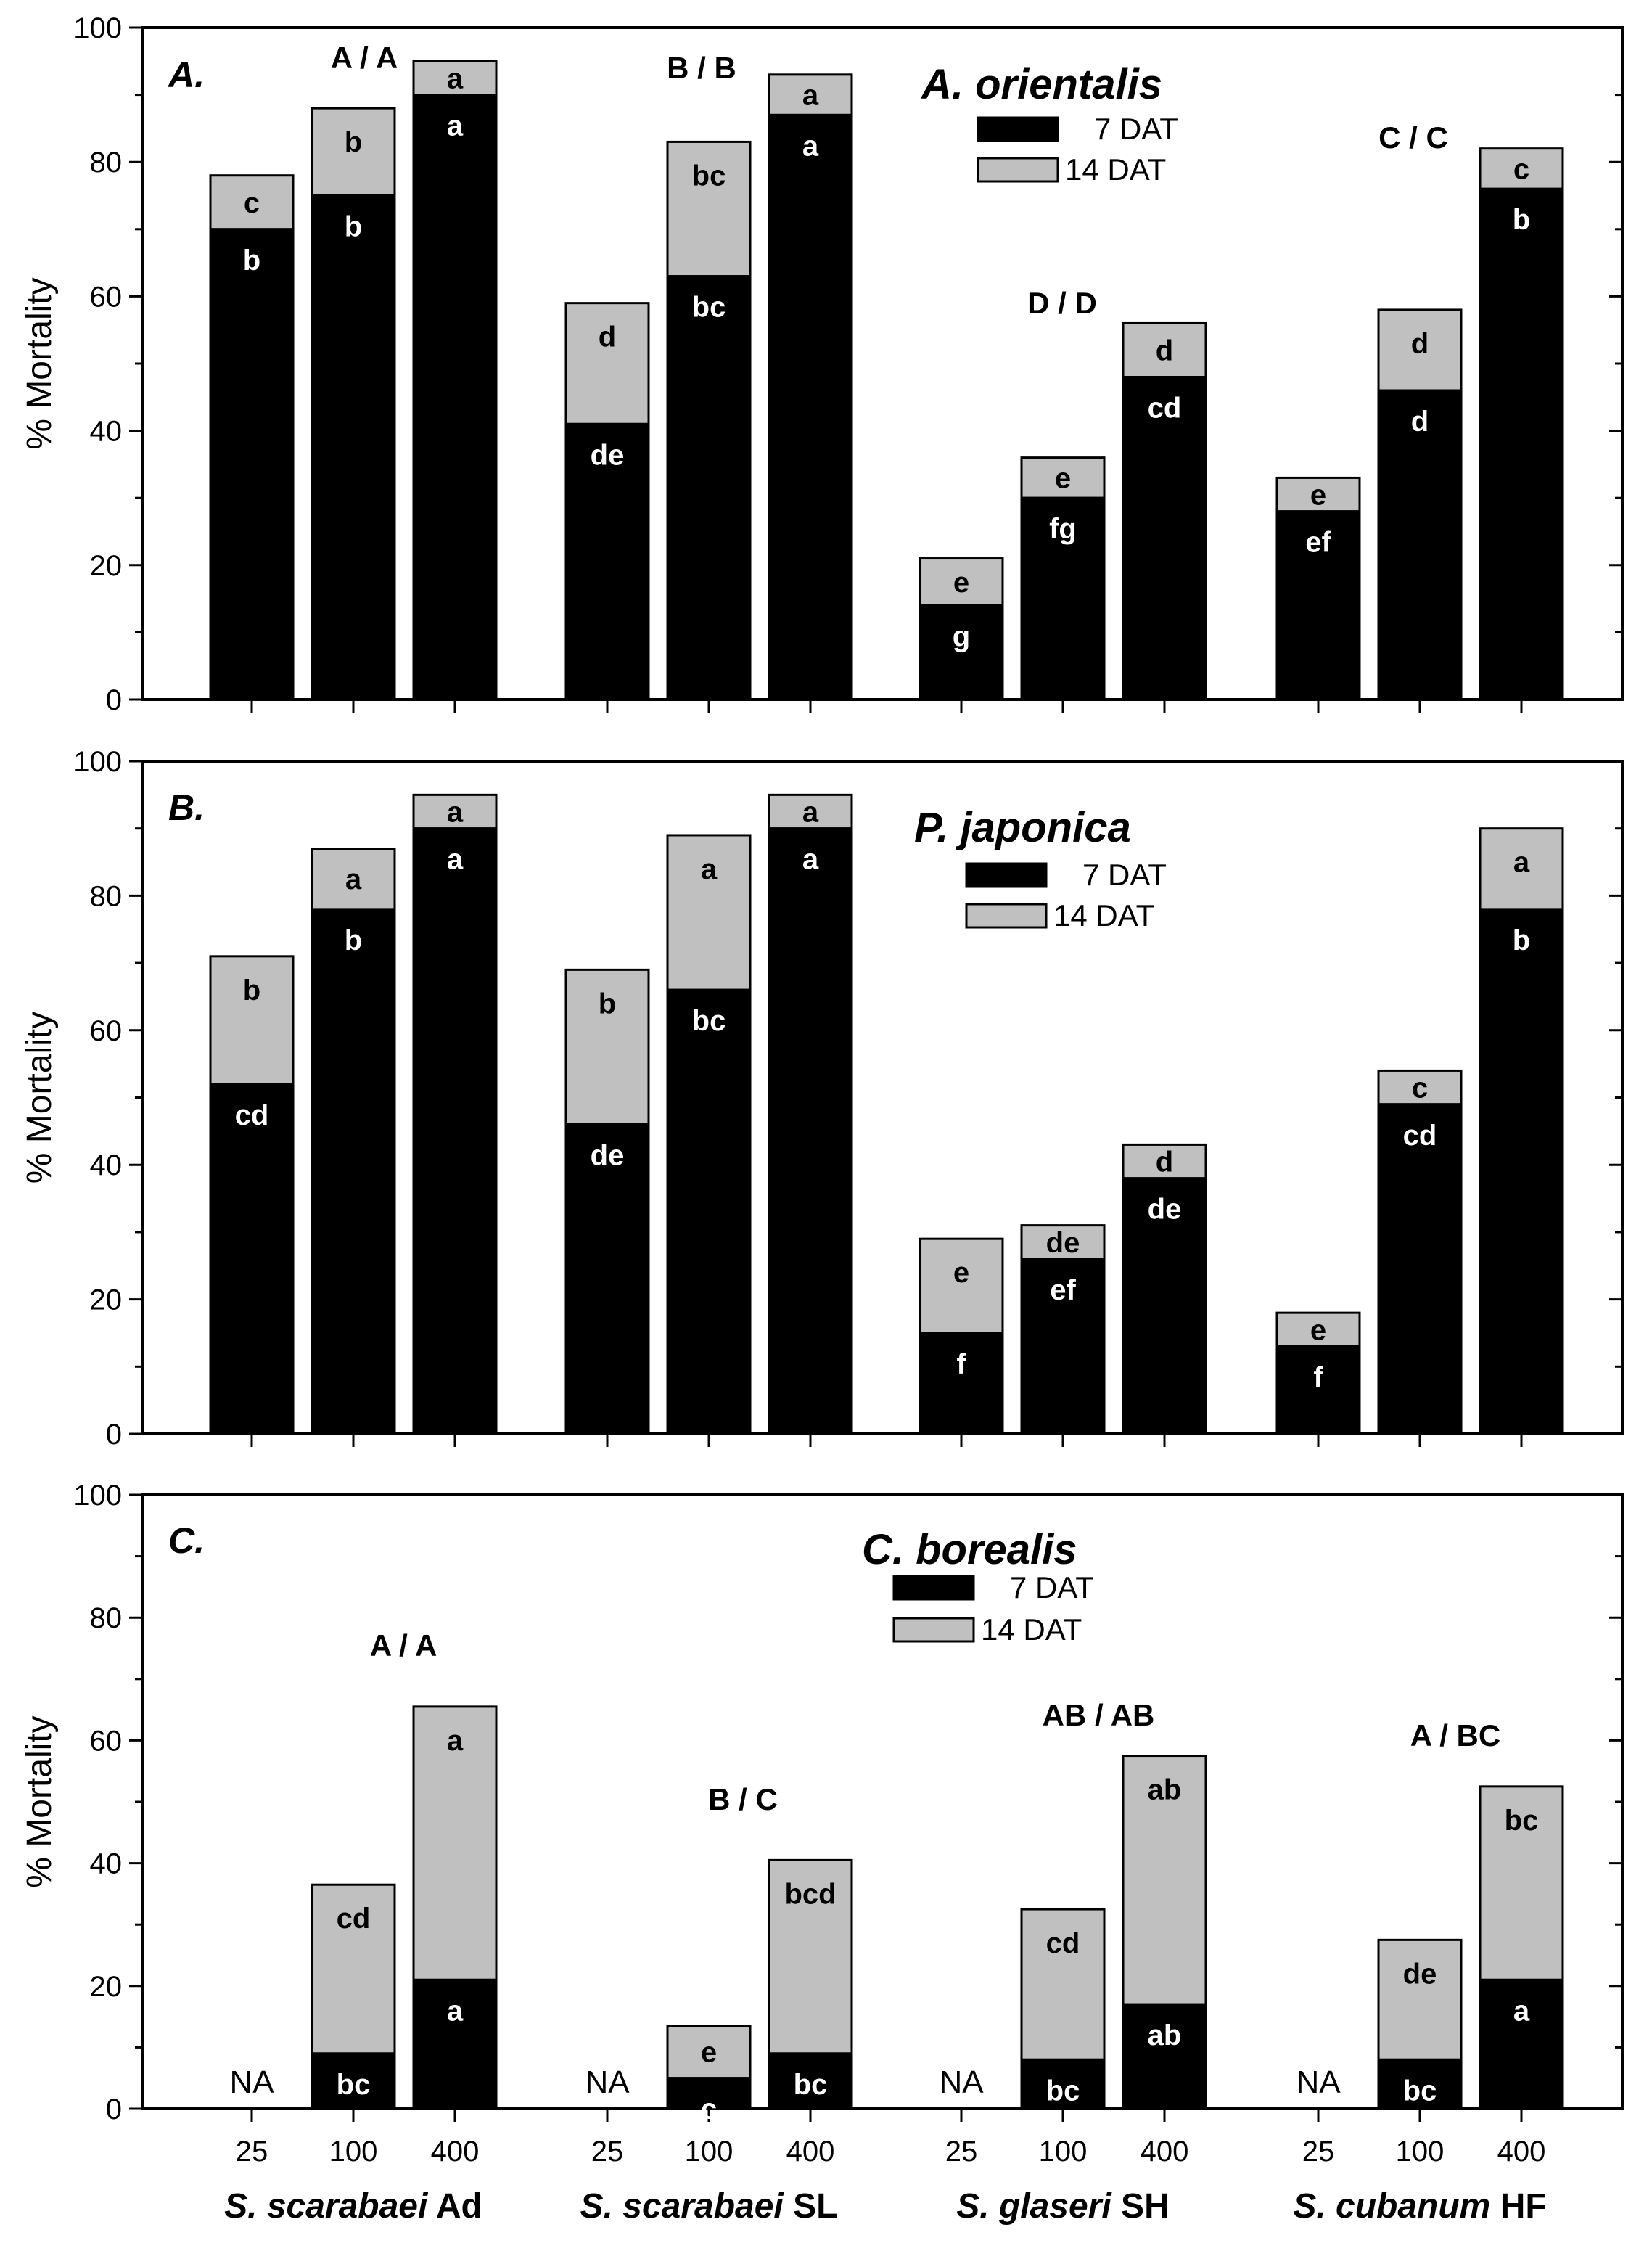 The width and height of the screenshot is (1652, 2243). Describe the element at coordinates (1052, 1587) in the screenshot. I see `legend-label-7dat: 7 DAT` at that location.